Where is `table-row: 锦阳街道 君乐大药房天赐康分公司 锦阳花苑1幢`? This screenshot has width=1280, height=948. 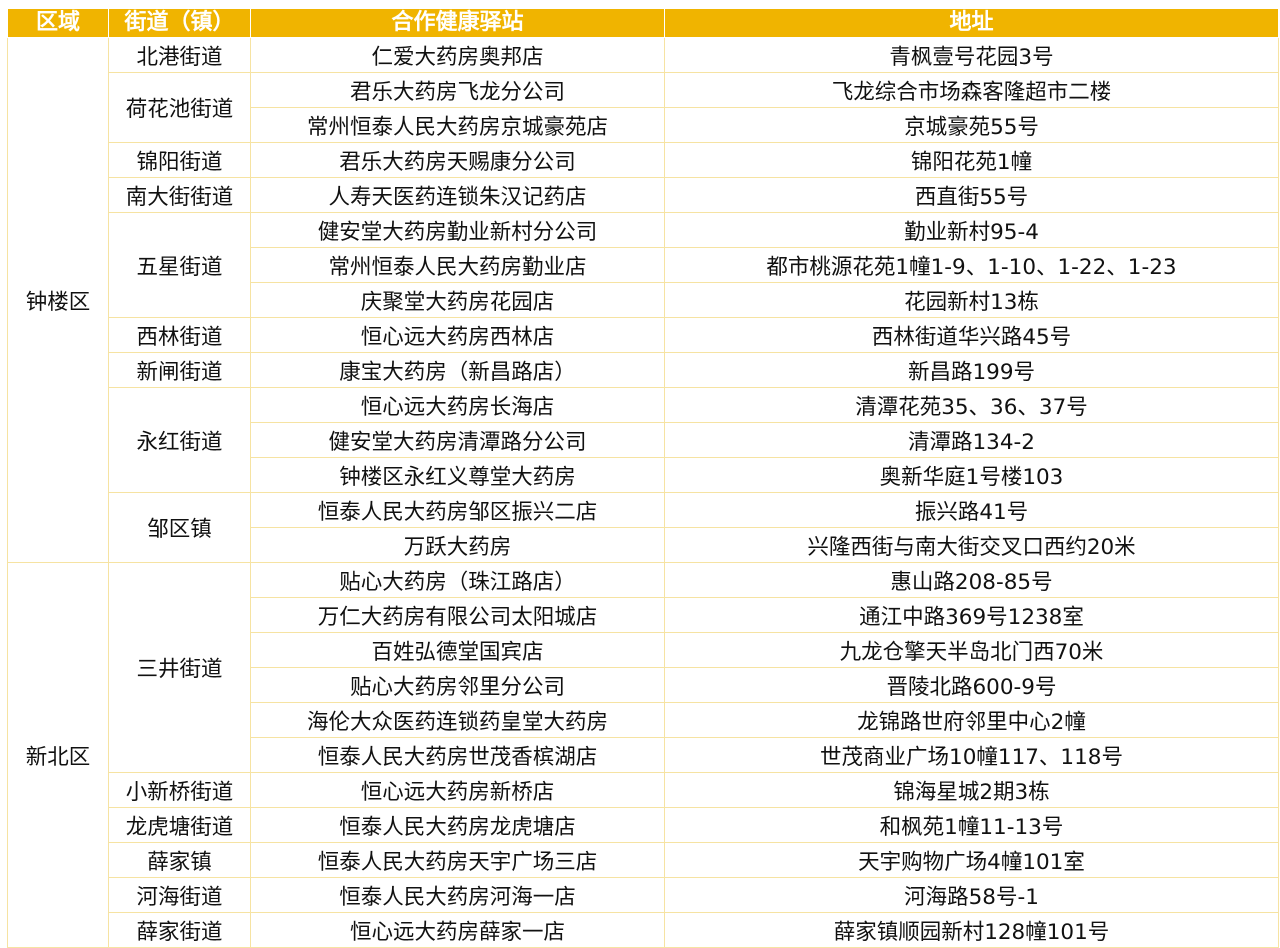 table-row: 锦阳街道 君乐大药房天赐康分公司 锦阳花苑1幢 is located at coordinates (643, 160).